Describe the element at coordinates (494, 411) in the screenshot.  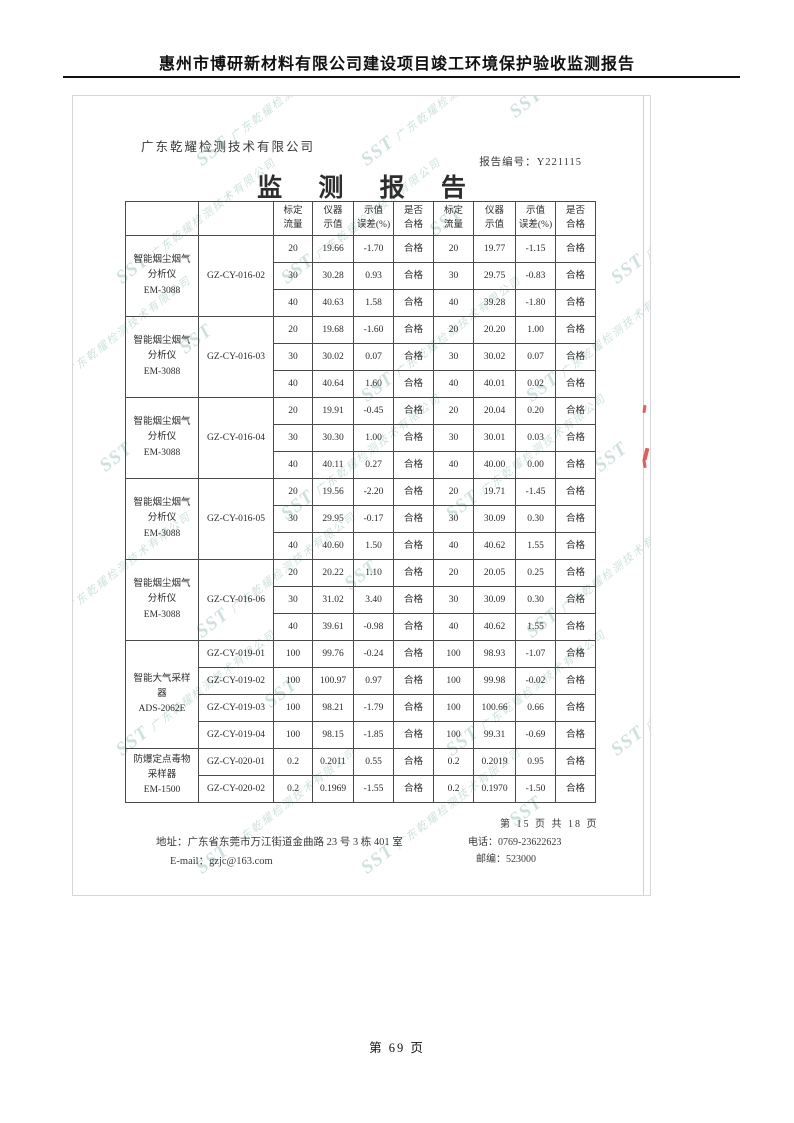
I see `value-cell: 20.04` at that location.